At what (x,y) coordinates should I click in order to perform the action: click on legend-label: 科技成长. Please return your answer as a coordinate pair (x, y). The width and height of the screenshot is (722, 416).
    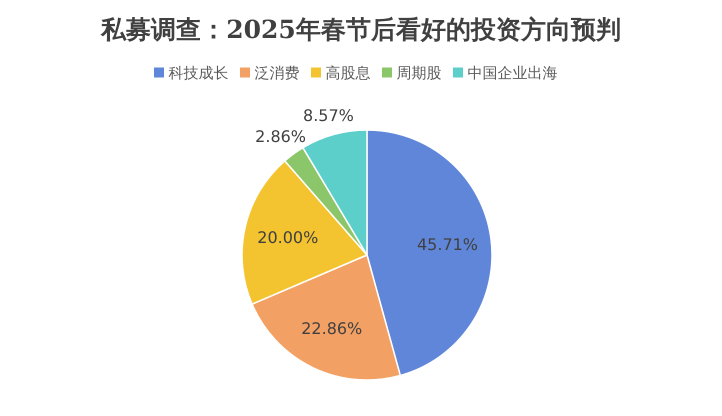
    Looking at the image, I should click on (198, 73).